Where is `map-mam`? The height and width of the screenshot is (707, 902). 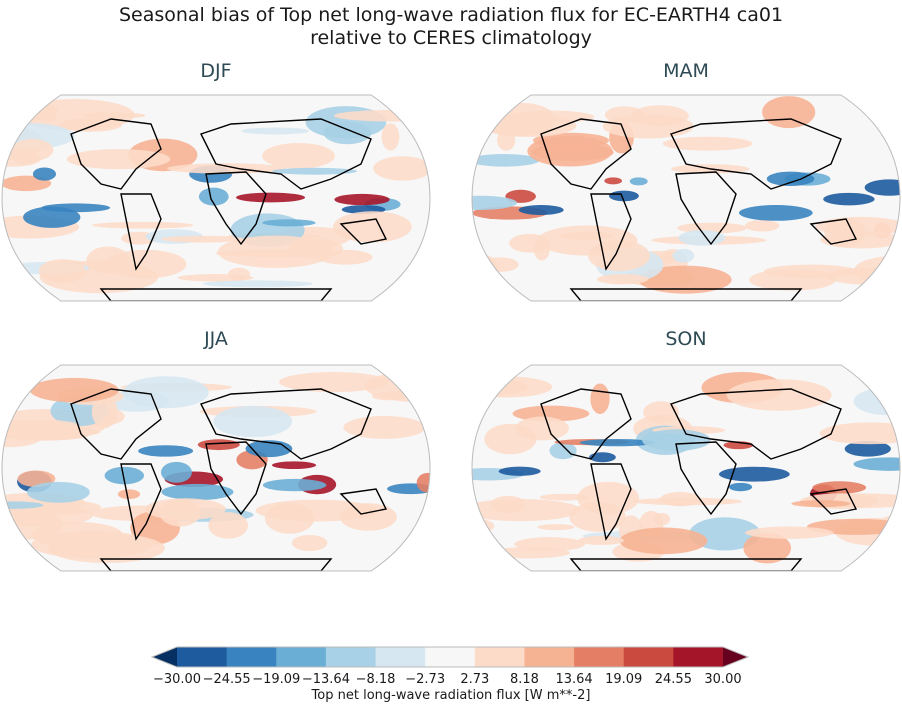
map-mam is located at coordinates (686, 198).